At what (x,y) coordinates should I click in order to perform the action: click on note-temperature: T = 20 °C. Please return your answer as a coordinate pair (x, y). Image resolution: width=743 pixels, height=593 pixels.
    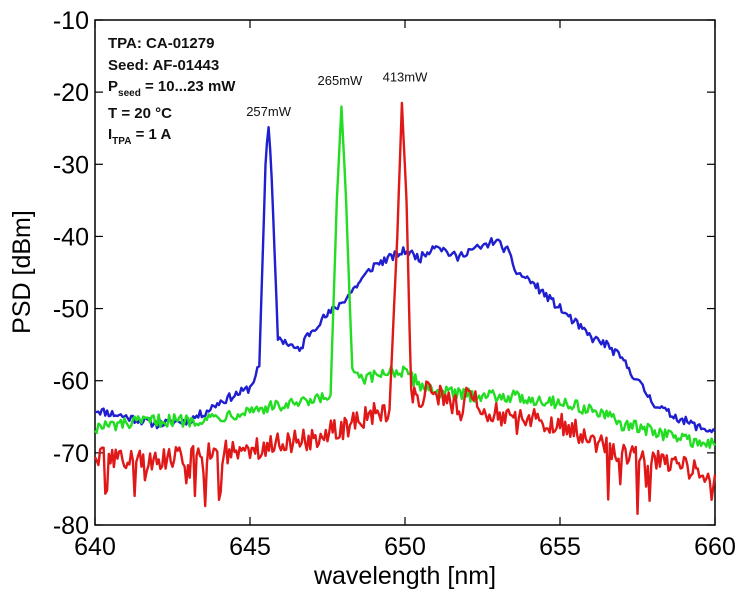
    Looking at the image, I should click on (140, 113).